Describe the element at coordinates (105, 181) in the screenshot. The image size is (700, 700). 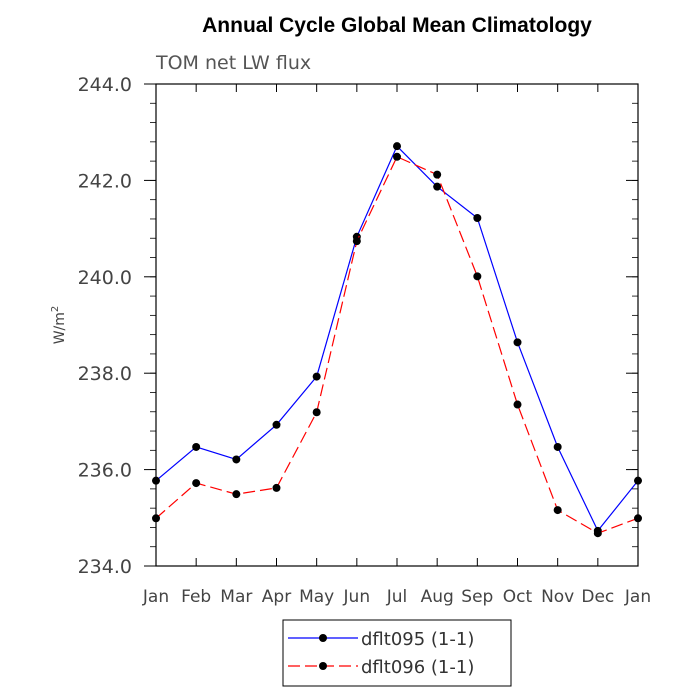
I see `y-tick-label: 242.0` at that location.